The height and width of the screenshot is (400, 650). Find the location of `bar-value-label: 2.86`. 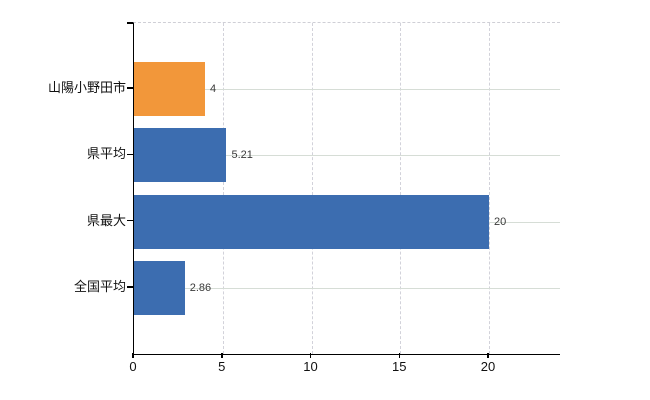

bar-value-label: 2.86 is located at coordinates (200, 287).